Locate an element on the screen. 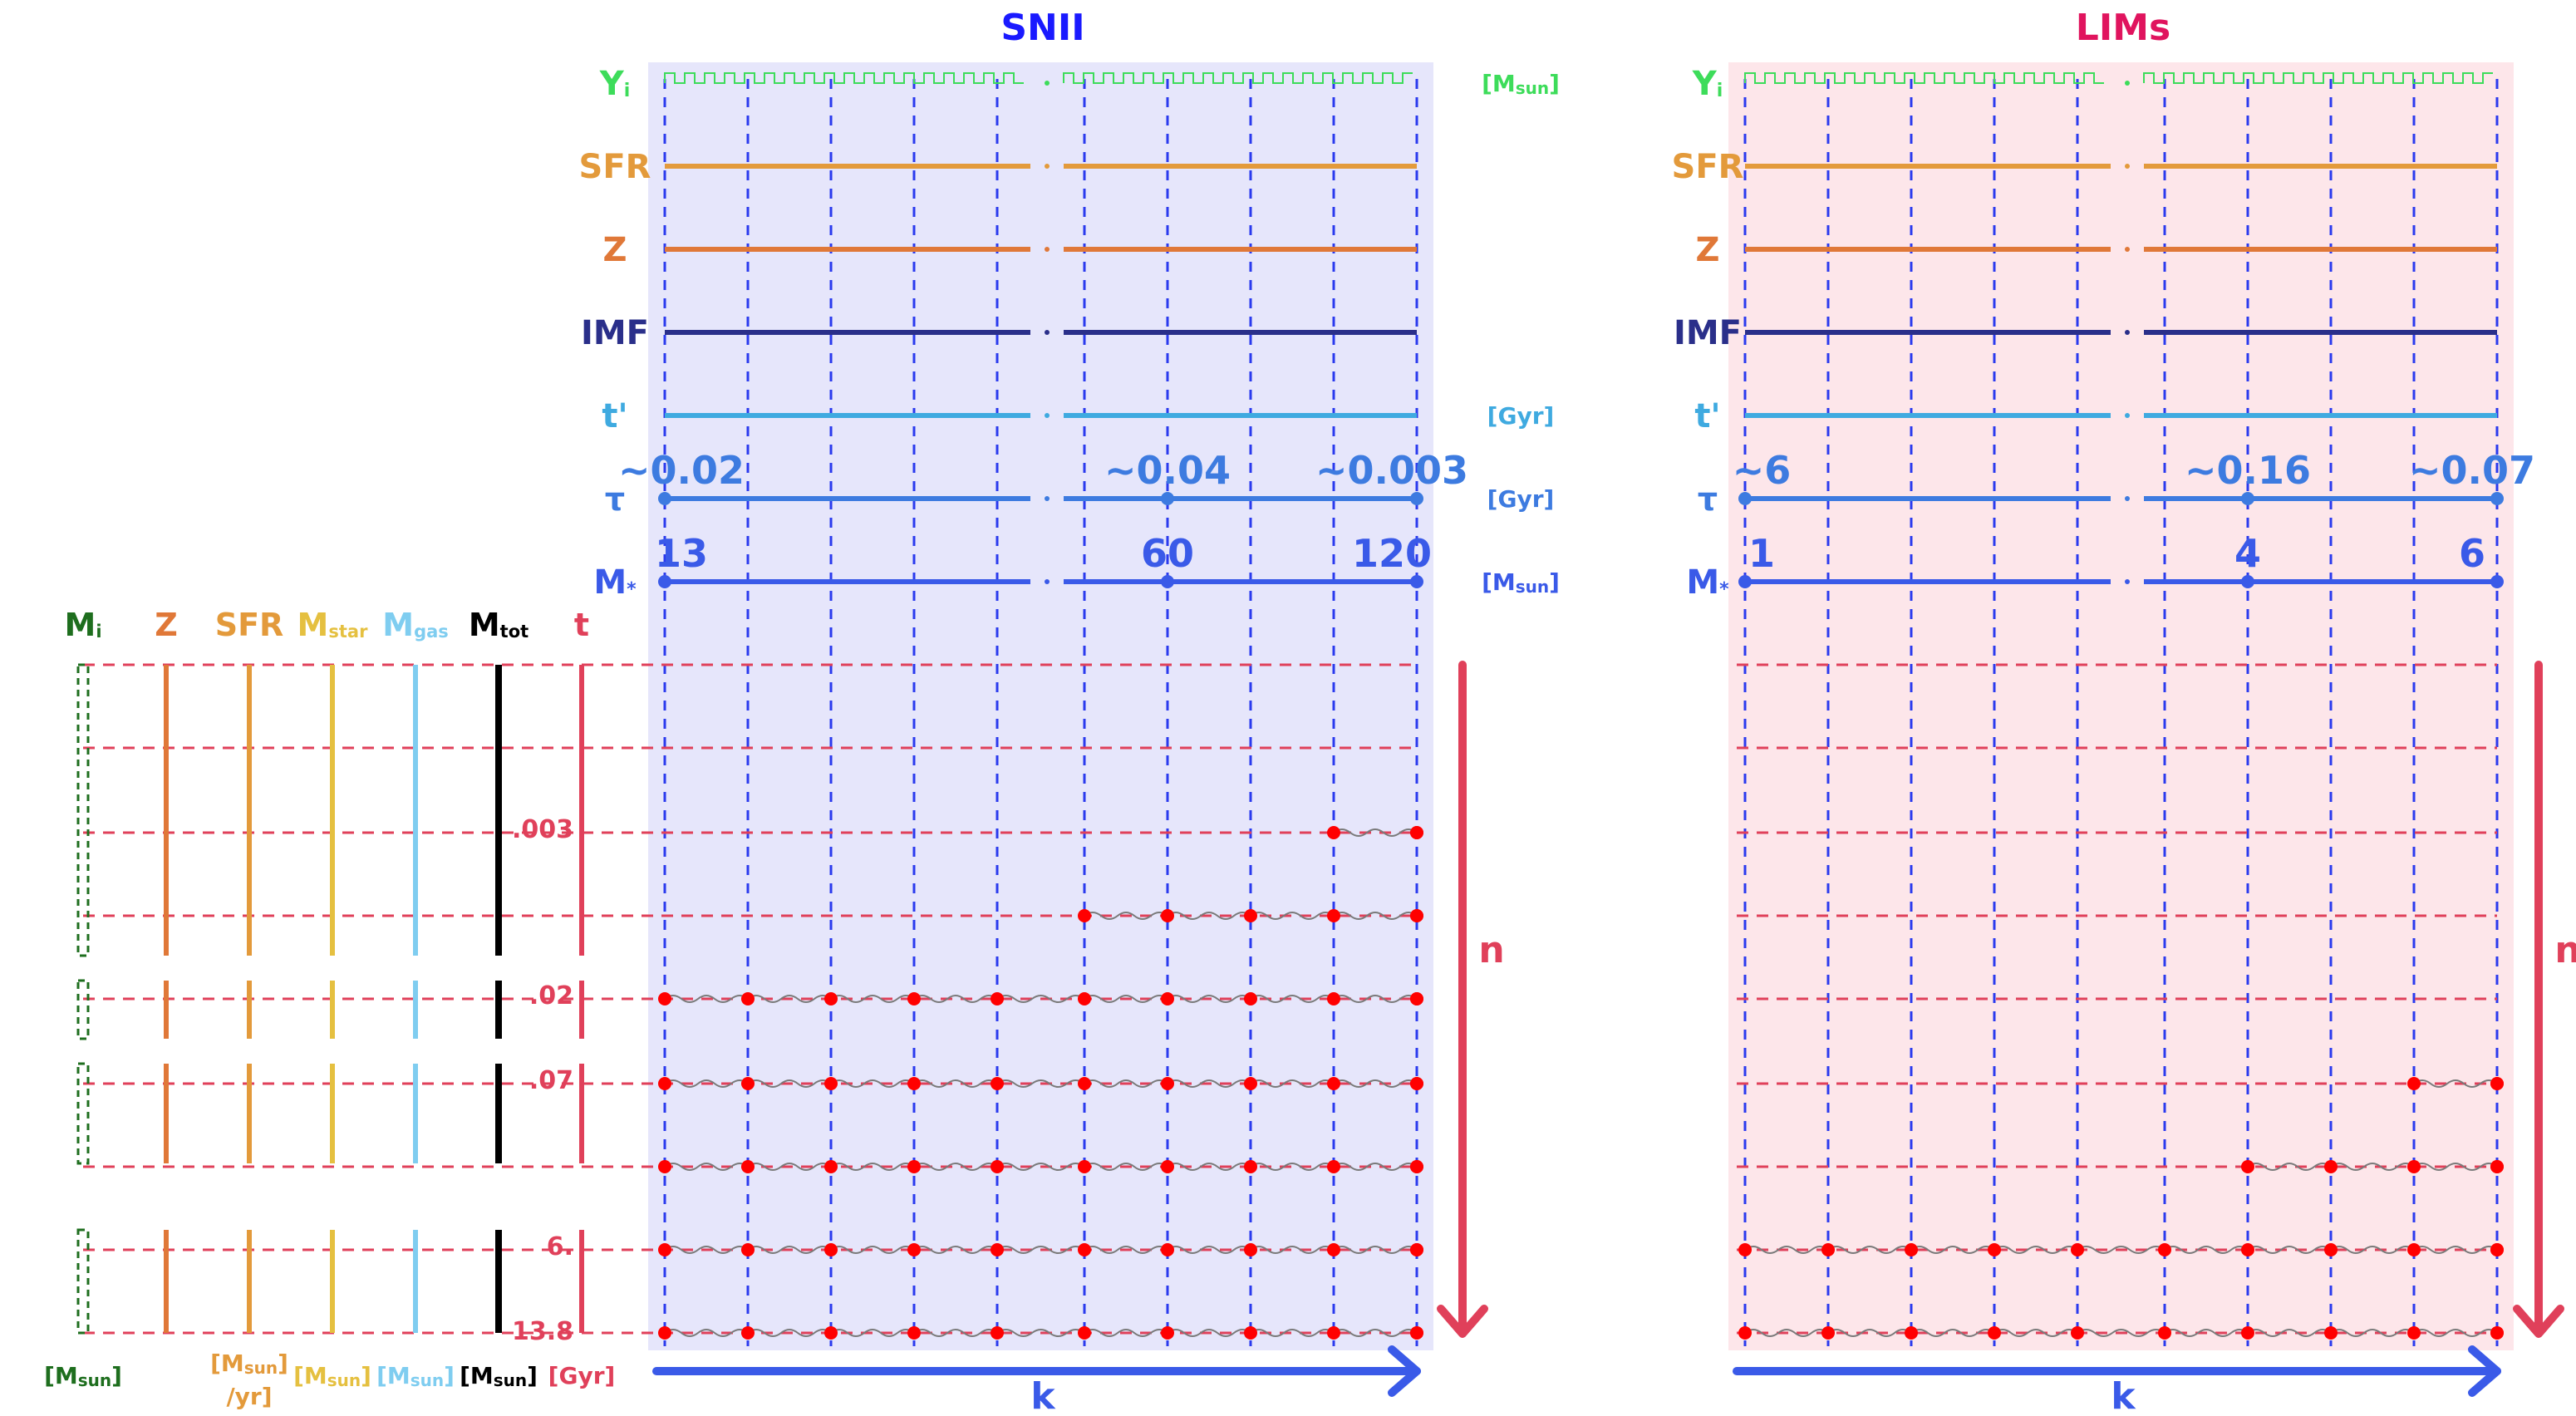 The image size is (2576, 1416). mass-value: 1 is located at coordinates (1762, 553).